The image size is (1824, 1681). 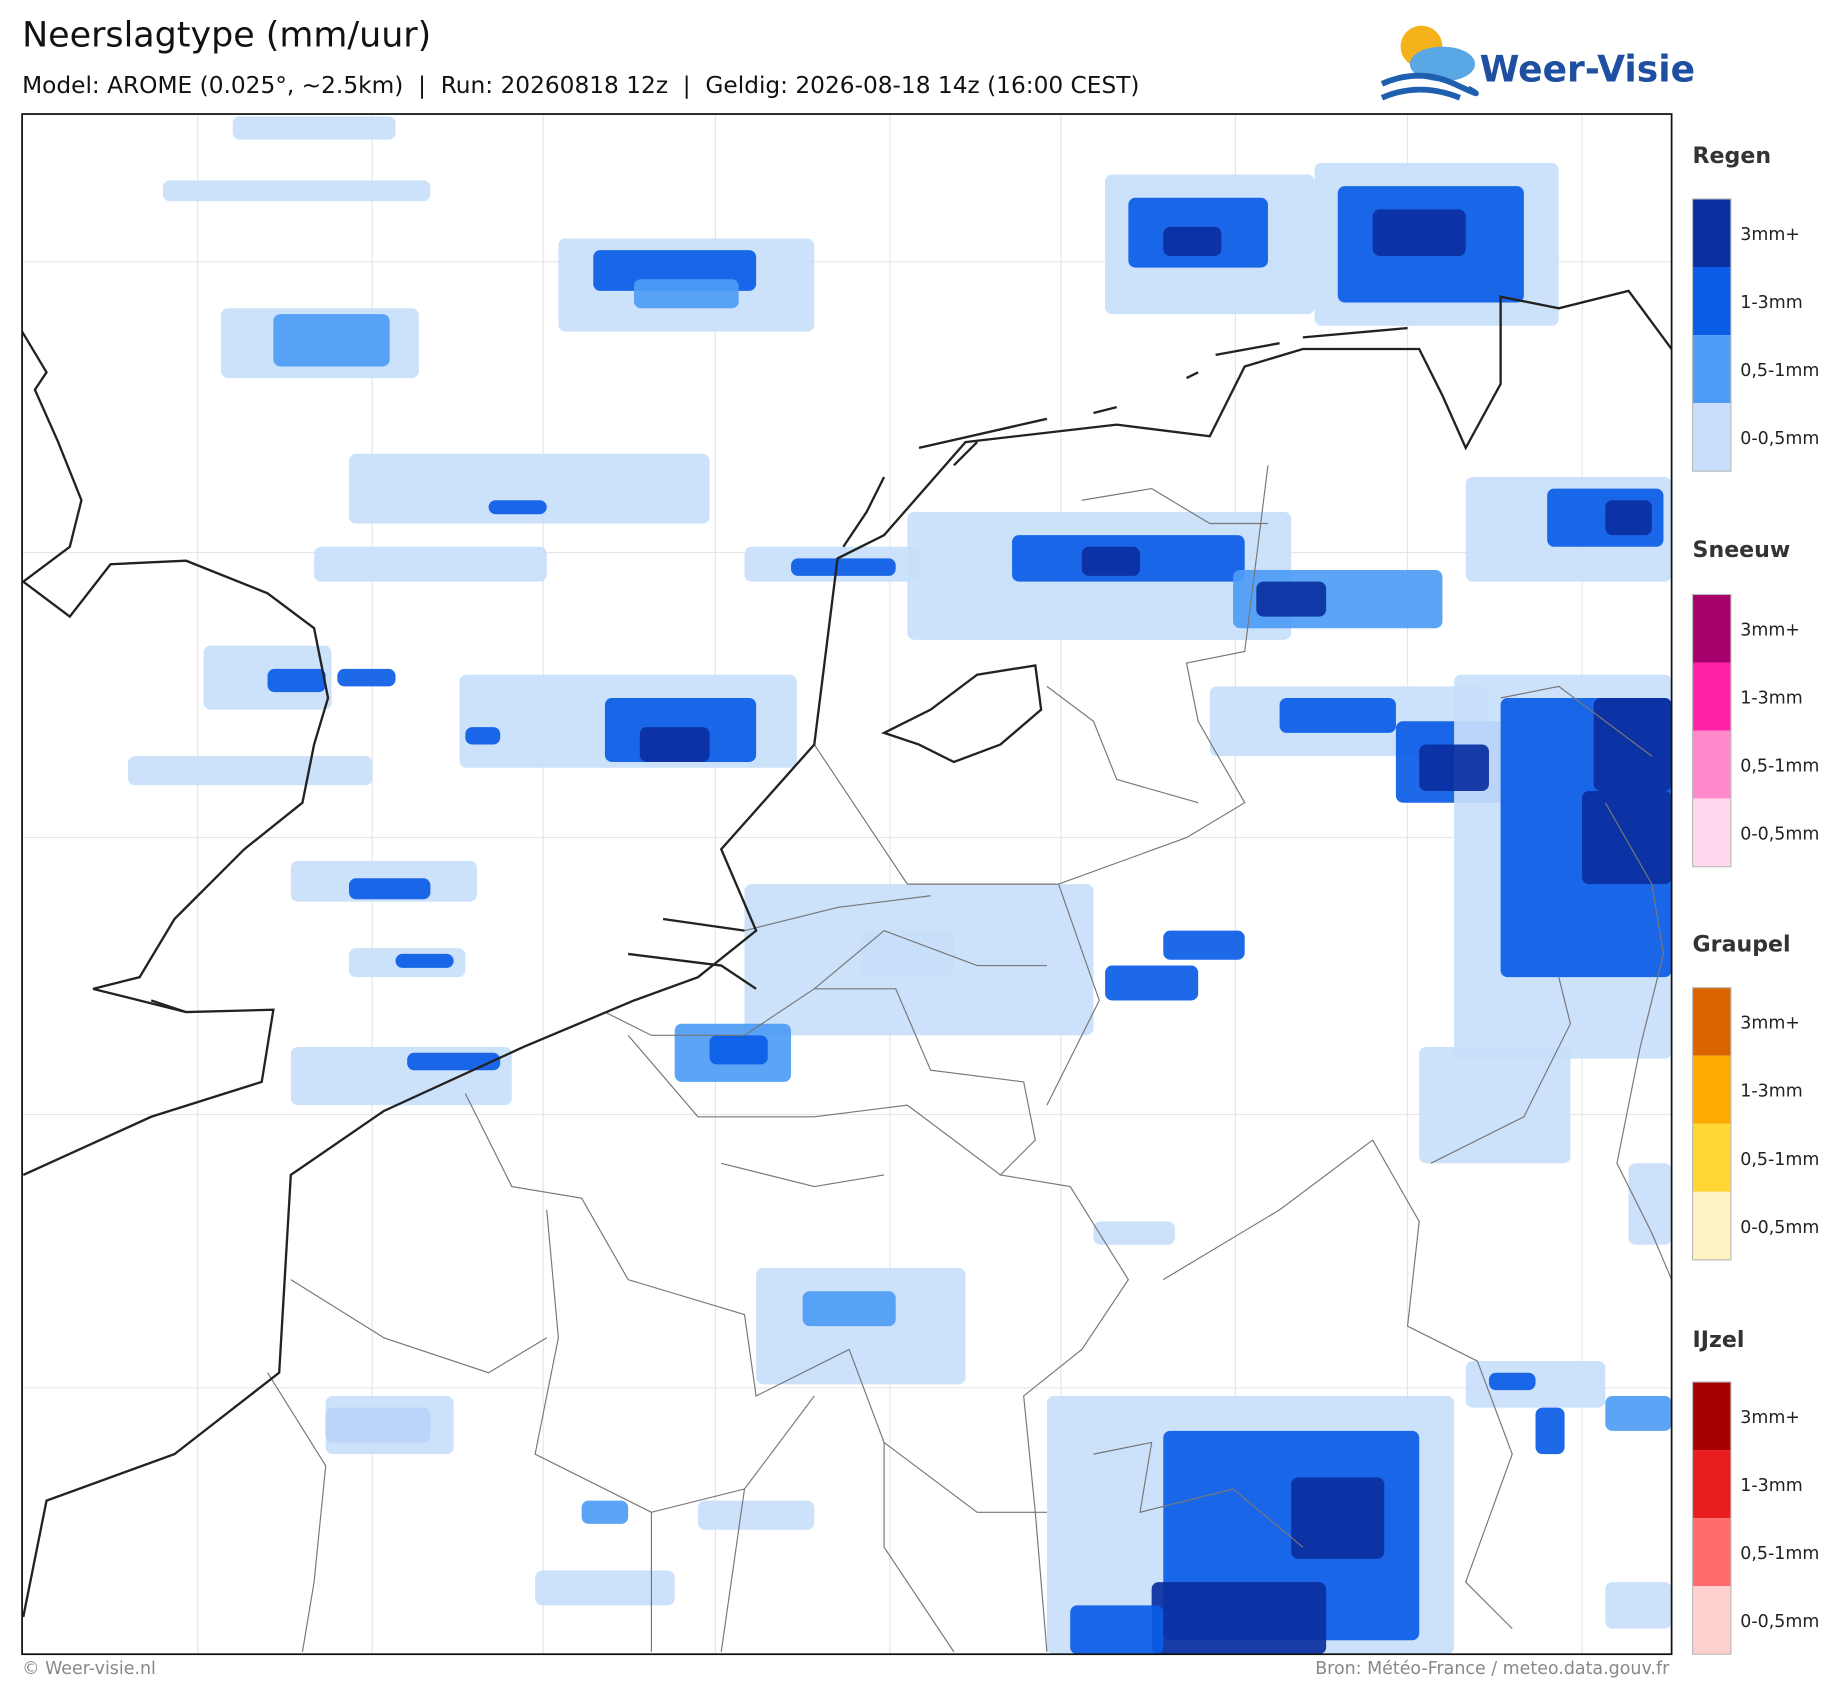 I want to click on lake, so click(x=962, y=714).